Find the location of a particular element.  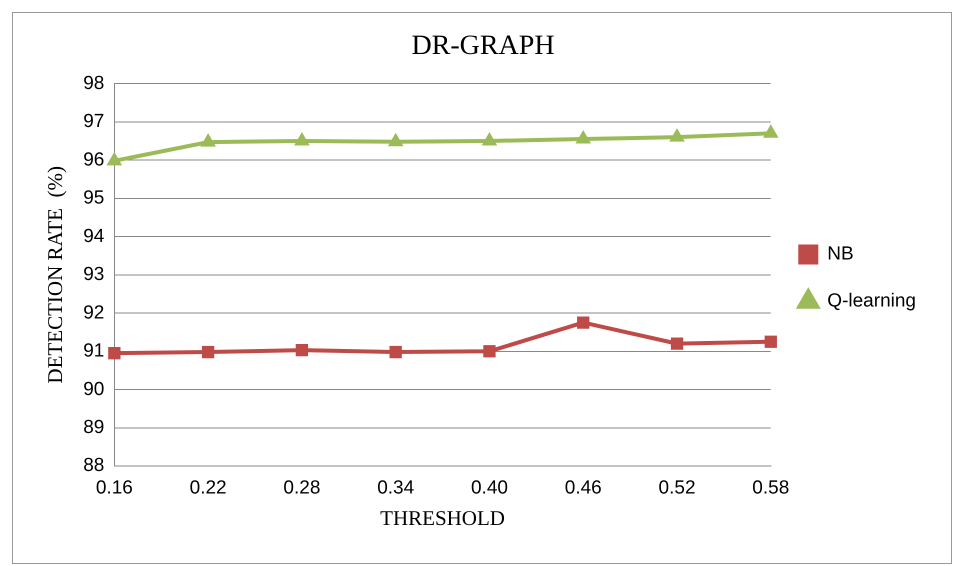

x-tick-label: 0.28 is located at coordinates (301, 488).